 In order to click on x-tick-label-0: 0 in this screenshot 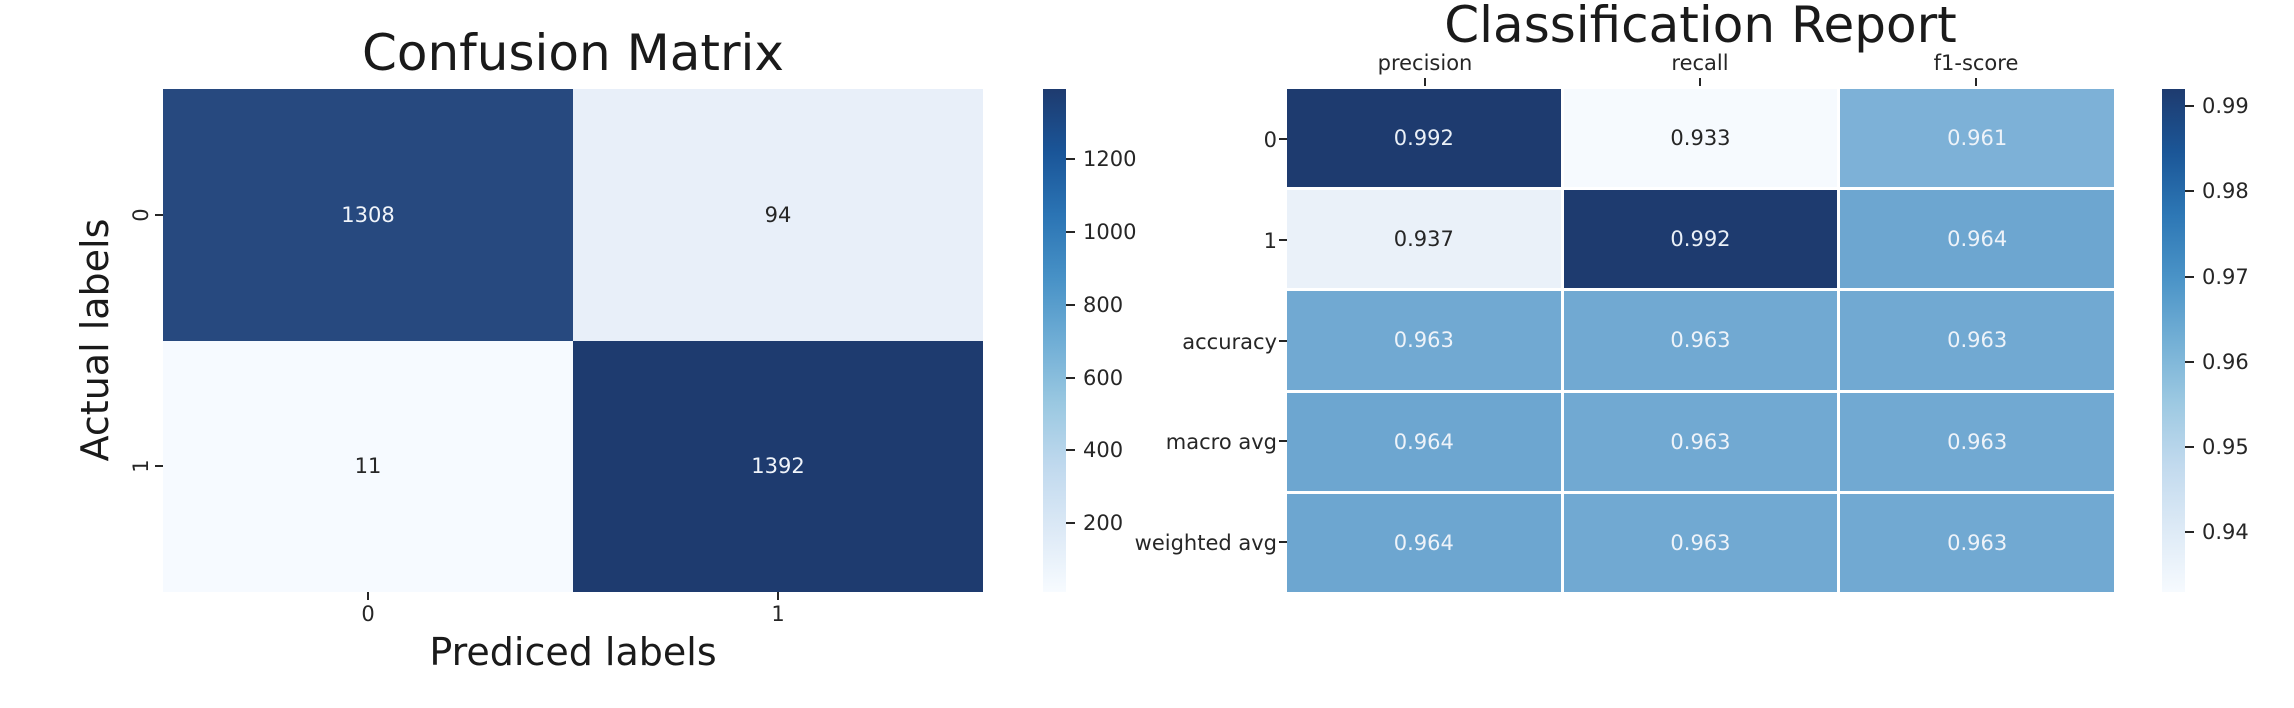, I will do `click(368, 614)`.